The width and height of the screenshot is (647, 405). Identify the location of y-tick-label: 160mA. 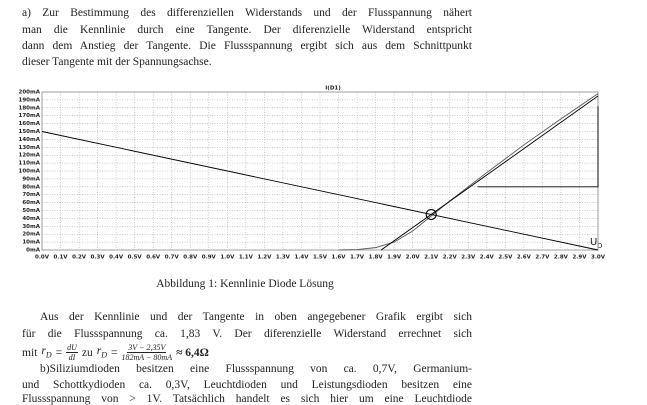
(30, 124).